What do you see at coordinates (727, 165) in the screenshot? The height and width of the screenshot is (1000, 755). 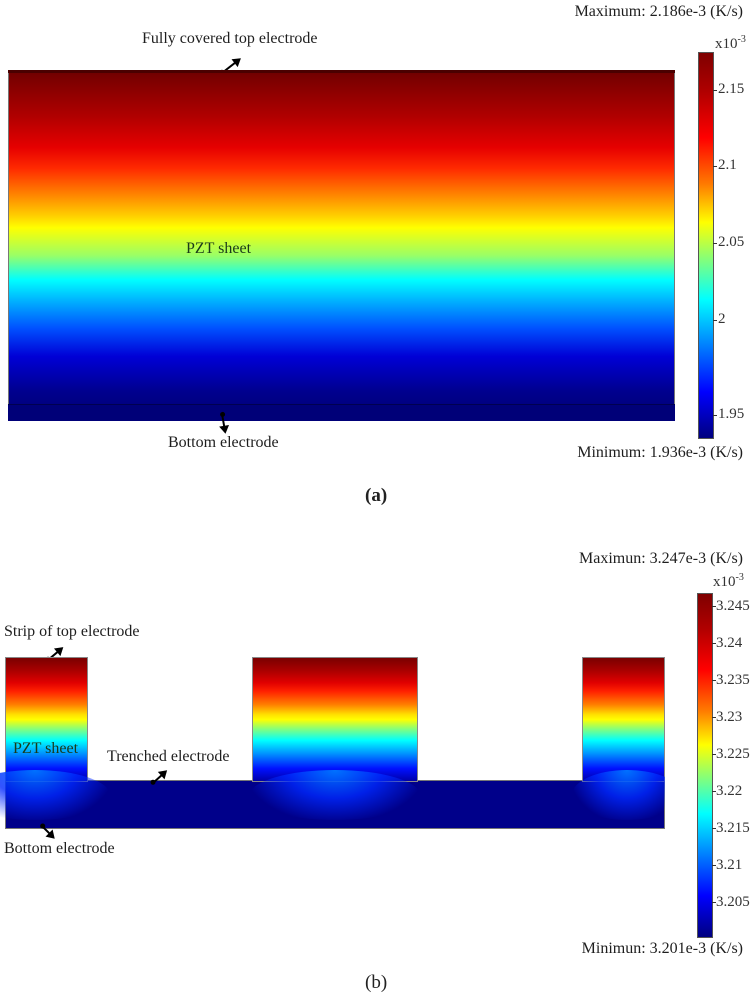 I see `tick: 2.1` at bounding box center [727, 165].